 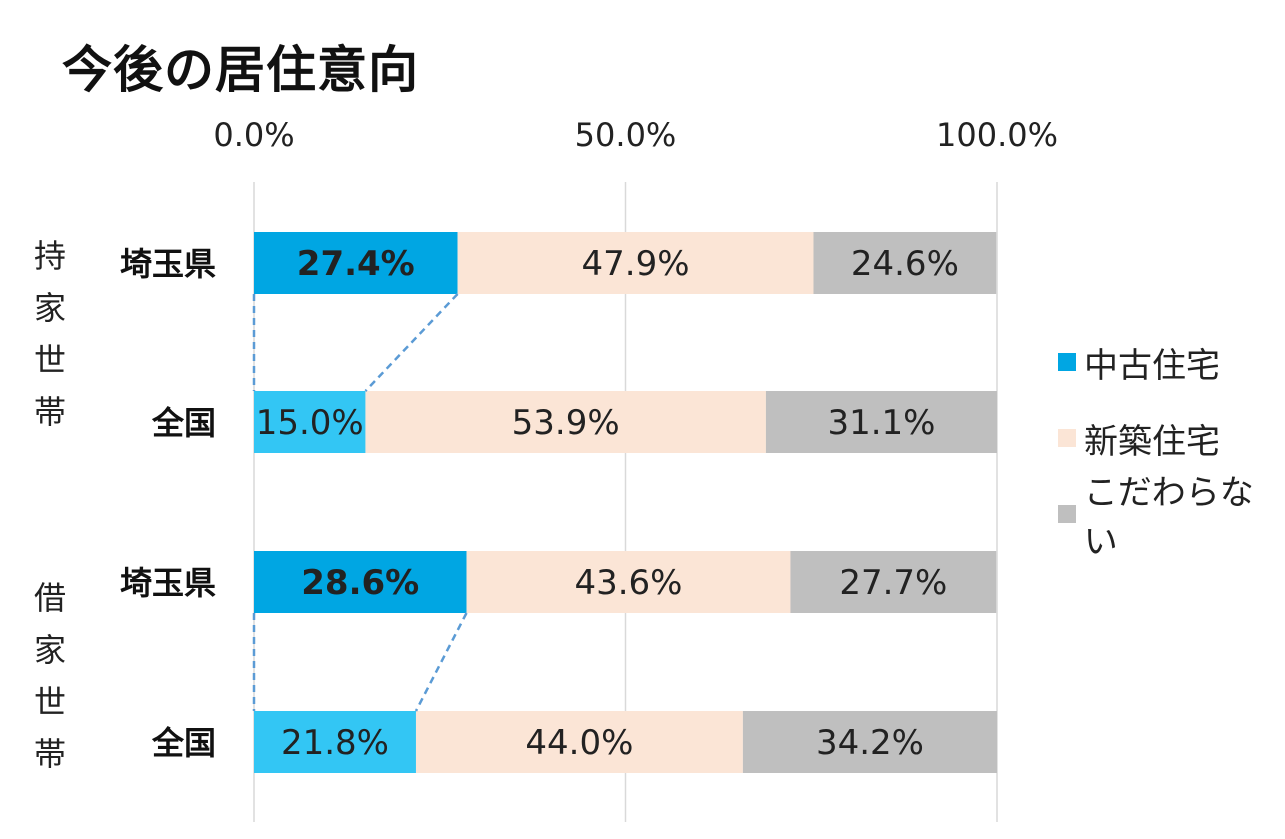 What do you see at coordinates (1067, 514) in the screenshot?
I see `legend-swatch-no-preference` at bounding box center [1067, 514].